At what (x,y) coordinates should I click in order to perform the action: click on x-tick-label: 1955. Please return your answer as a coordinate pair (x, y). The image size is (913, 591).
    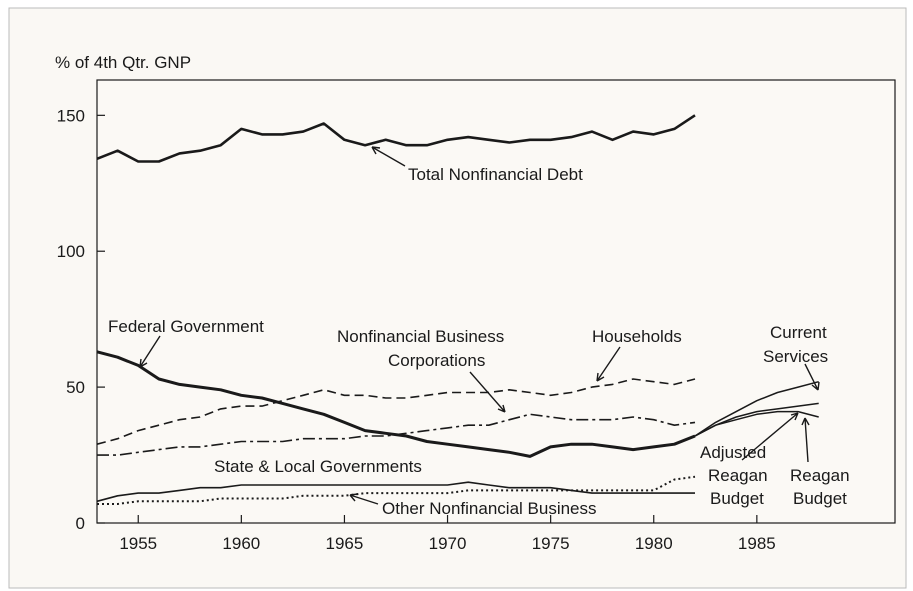
    Looking at the image, I should click on (138, 543).